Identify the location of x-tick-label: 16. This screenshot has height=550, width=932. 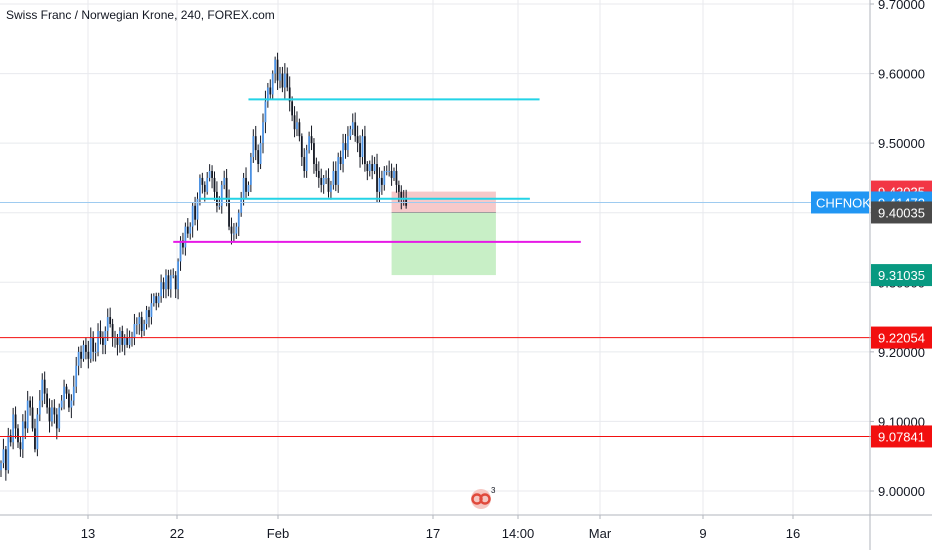
(793, 533).